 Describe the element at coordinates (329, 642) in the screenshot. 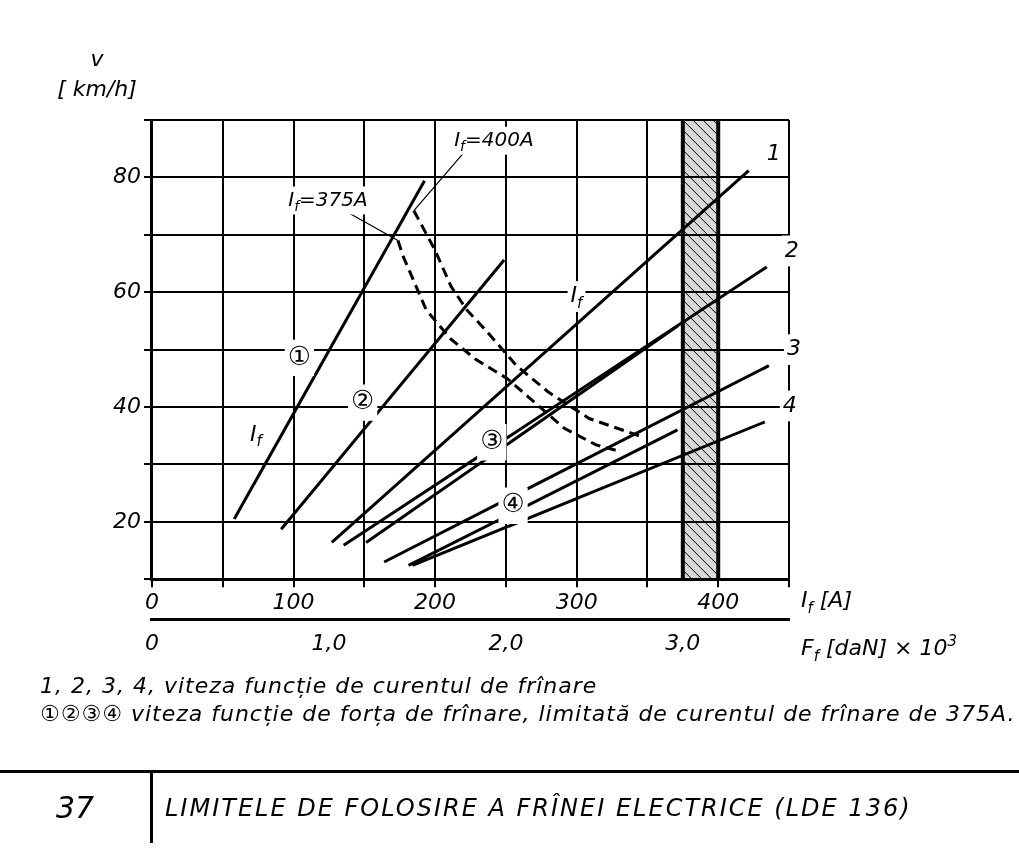

I see `x2-tick-label: 1,0` at that location.